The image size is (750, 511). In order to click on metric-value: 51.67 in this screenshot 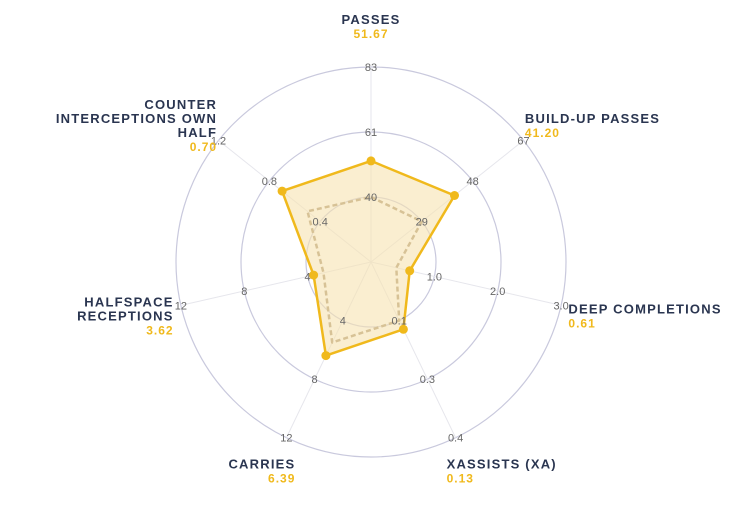, I will do `click(370, 34)`.